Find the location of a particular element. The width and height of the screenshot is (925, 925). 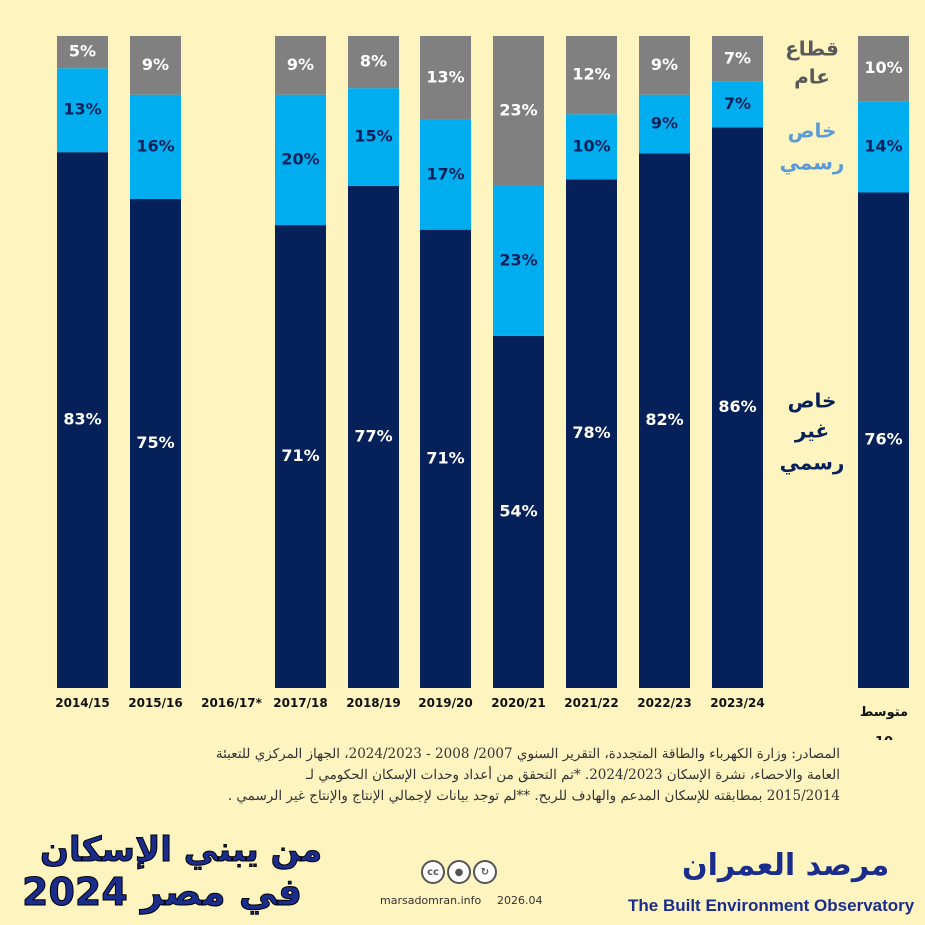

avg-bar-0-avg is located at coordinates (883, 440).